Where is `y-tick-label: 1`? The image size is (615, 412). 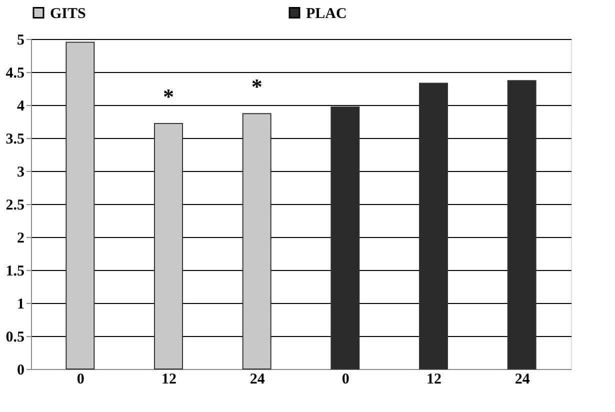
y-tick-label: 1 is located at coordinates (20, 304).